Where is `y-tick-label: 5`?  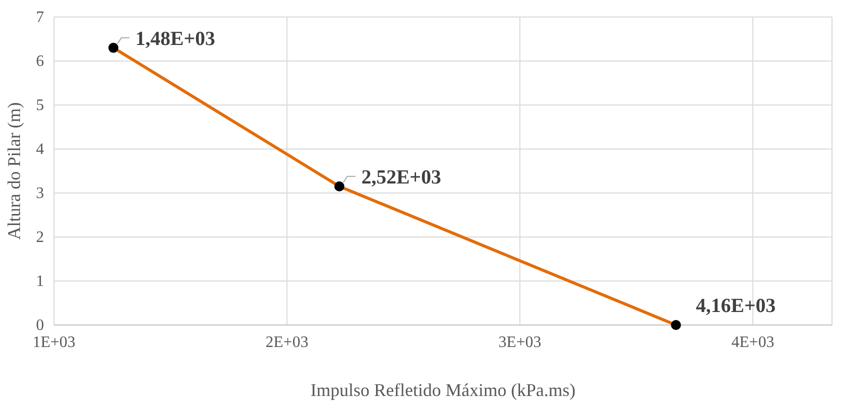
y-tick-label: 5 is located at coordinates (40, 105).